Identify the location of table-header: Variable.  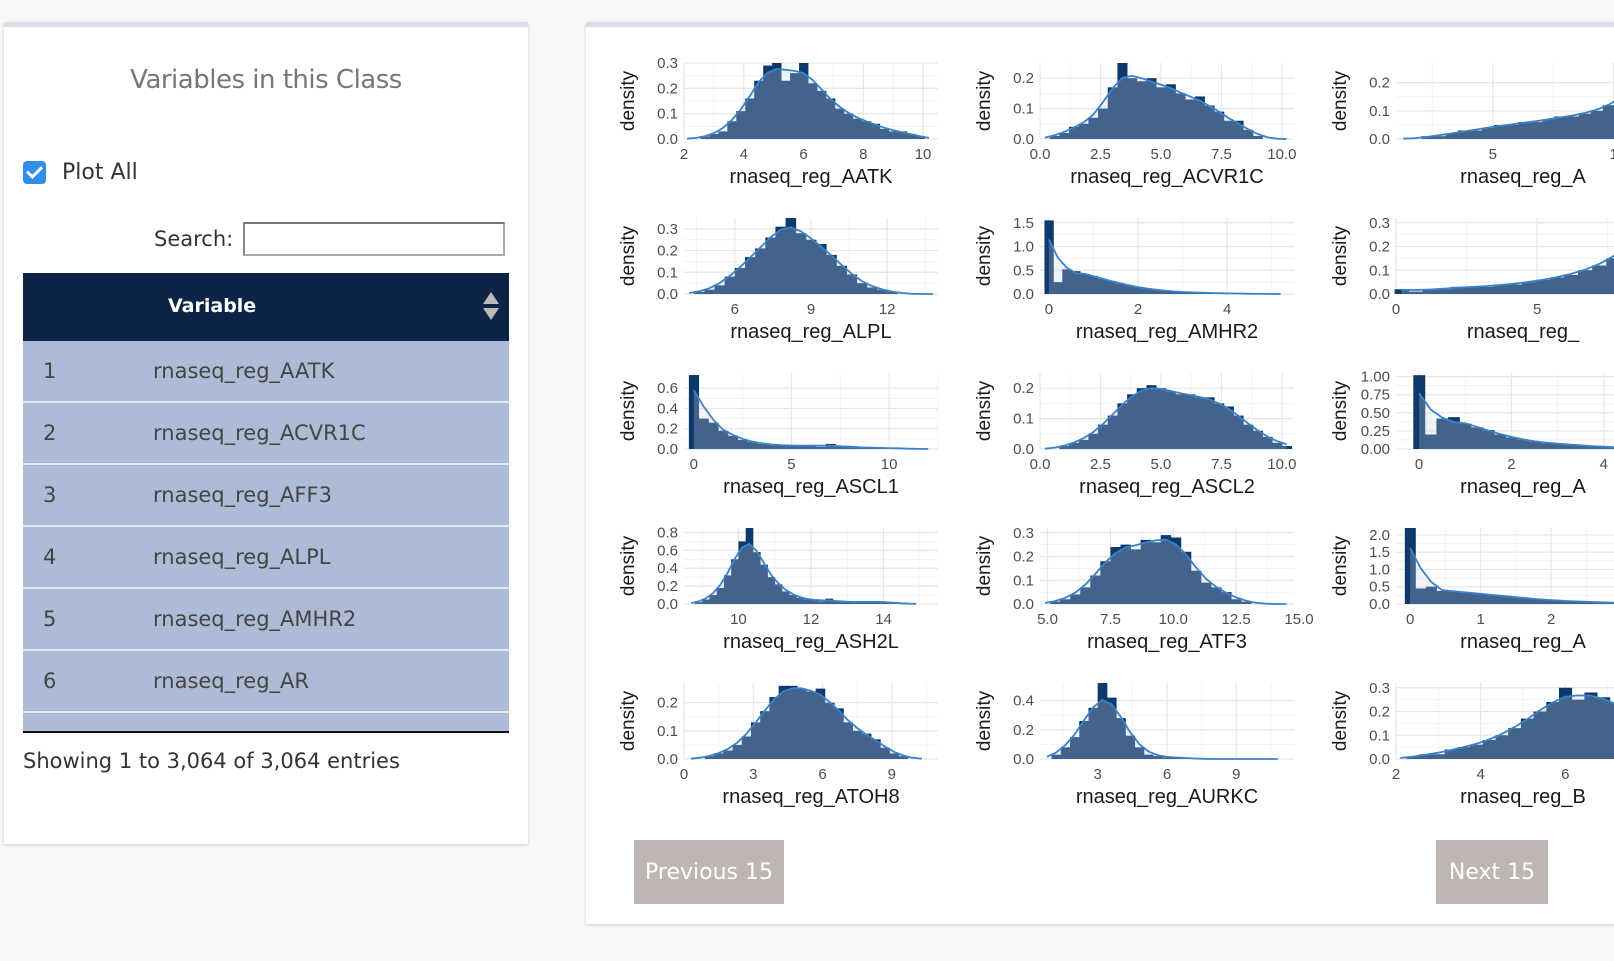
(266, 307).